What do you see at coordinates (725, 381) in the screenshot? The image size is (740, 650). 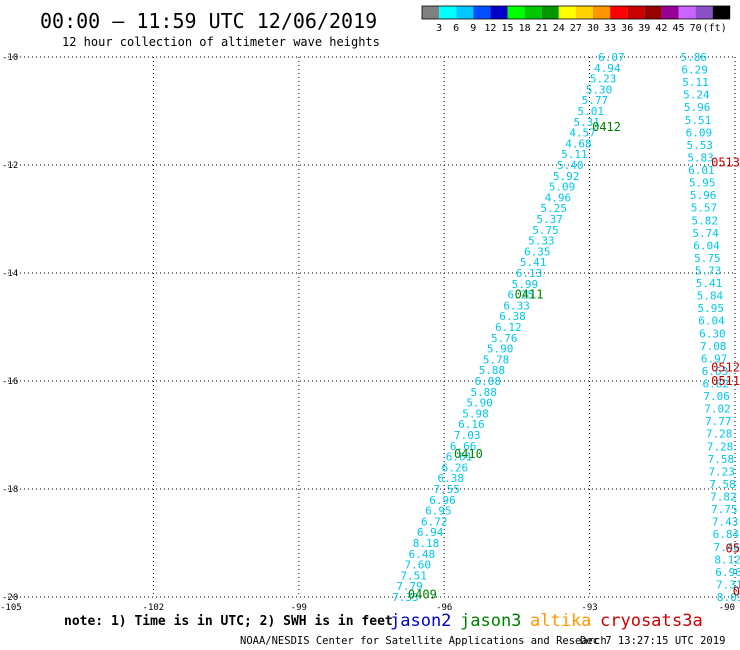 I see `time-label: 0511` at bounding box center [725, 381].